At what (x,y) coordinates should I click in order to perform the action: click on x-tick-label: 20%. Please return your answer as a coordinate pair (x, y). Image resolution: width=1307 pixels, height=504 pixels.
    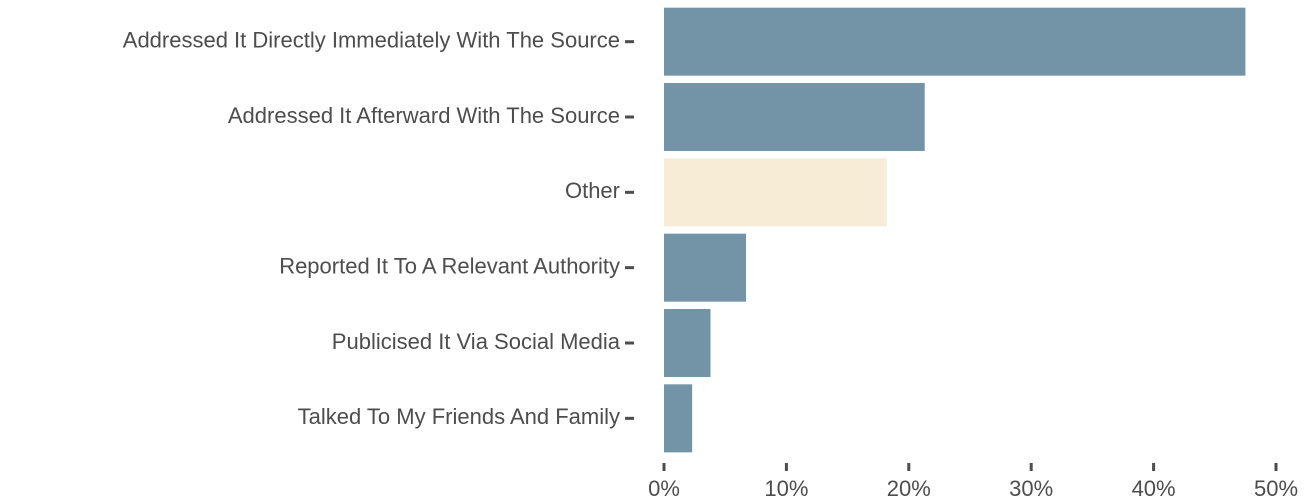
    Looking at the image, I should click on (909, 488).